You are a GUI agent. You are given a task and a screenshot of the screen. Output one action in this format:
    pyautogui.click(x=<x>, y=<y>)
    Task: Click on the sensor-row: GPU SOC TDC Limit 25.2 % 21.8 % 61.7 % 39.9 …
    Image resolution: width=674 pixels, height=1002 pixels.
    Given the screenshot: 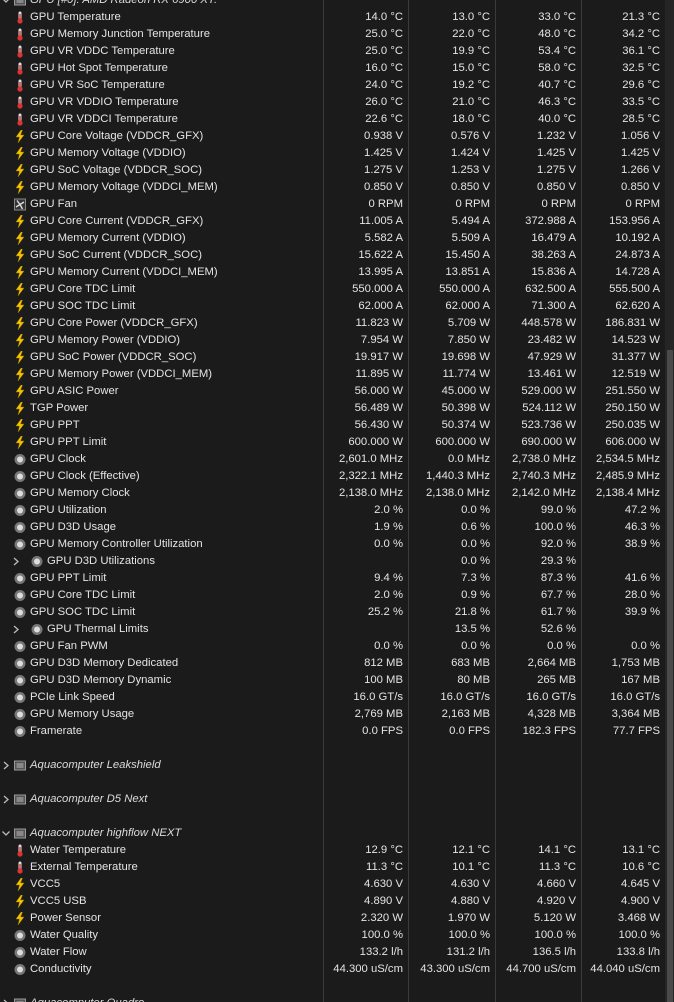 What is the action you would take?
    pyautogui.click(x=332, y=612)
    